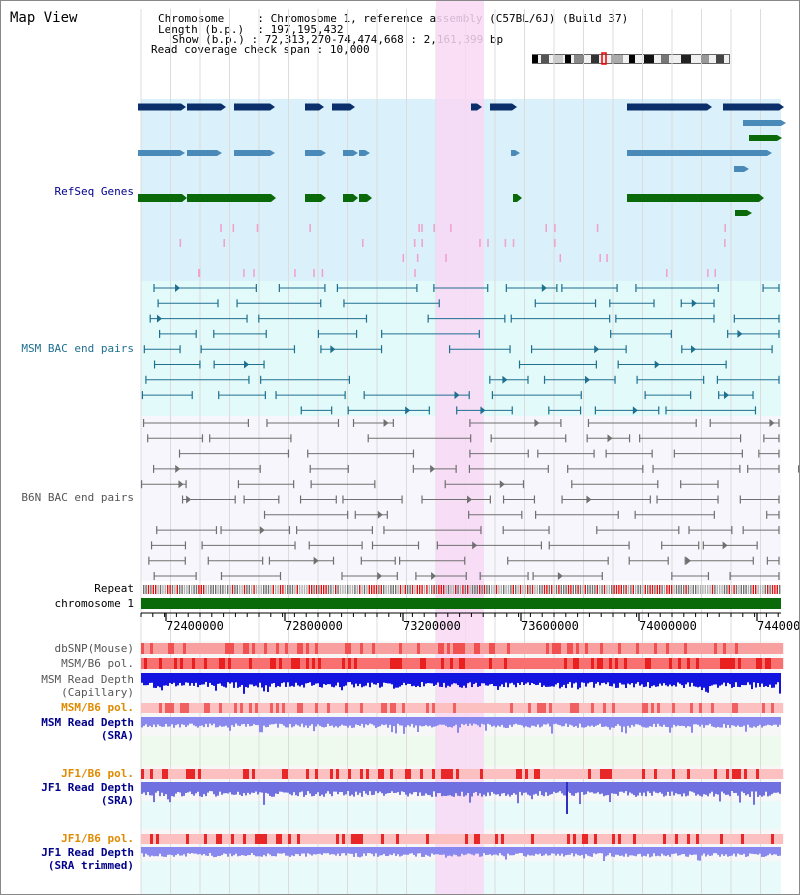 Image resolution: width=800 pixels, height=895 pixels. What do you see at coordinates (77, 348) in the screenshot?
I see `track-label-msm-bac: MSM BAC end pairs` at bounding box center [77, 348].